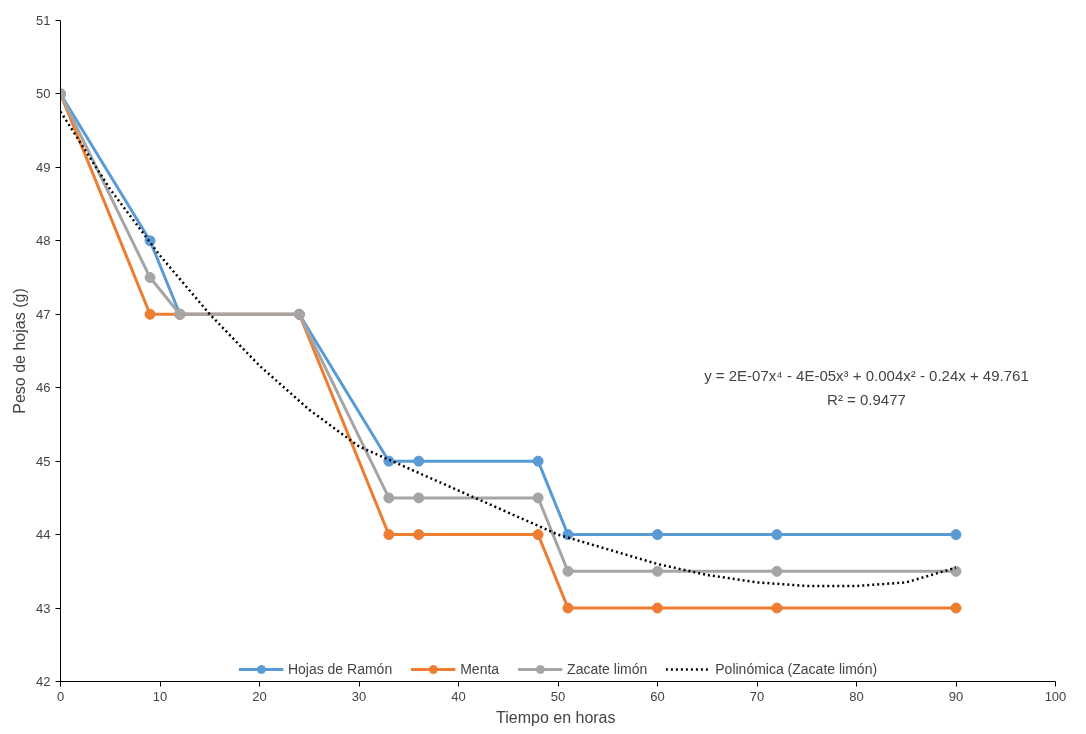 The image size is (1086, 734). I want to click on x-tick-label: 100, so click(1055, 696).